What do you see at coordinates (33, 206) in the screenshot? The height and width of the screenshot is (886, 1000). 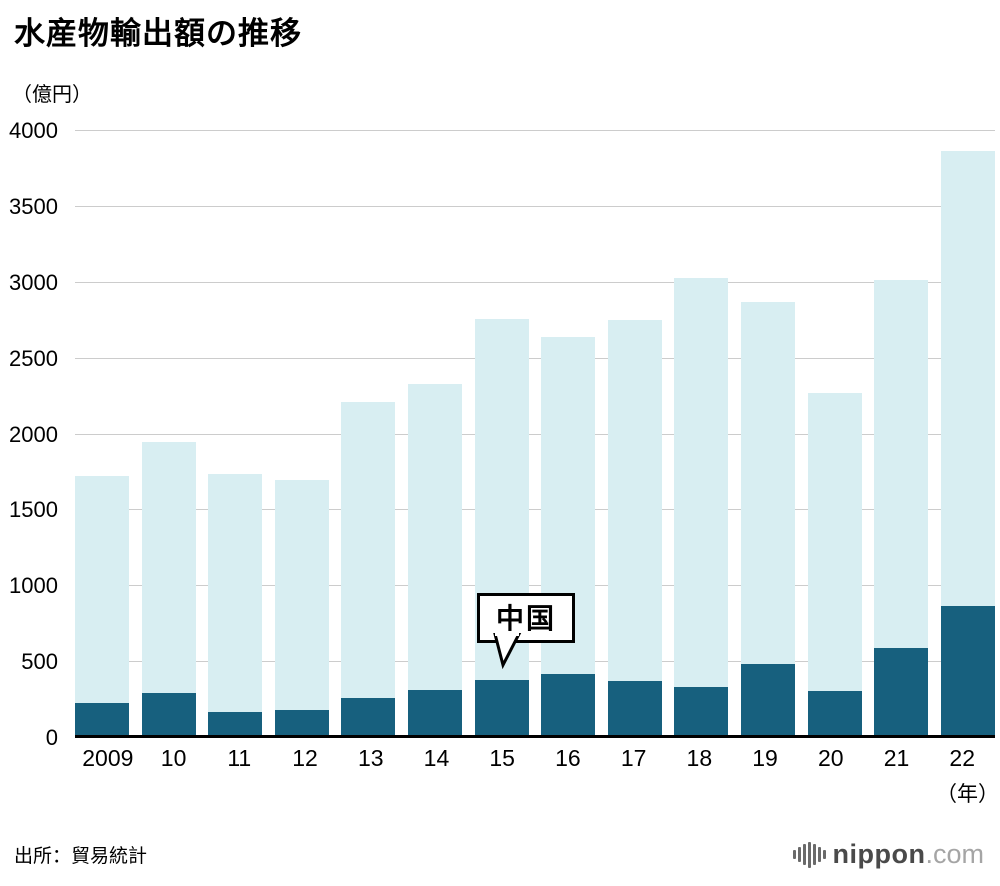 I see `y-tick-label: 3500` at bounding box center [33, 206].